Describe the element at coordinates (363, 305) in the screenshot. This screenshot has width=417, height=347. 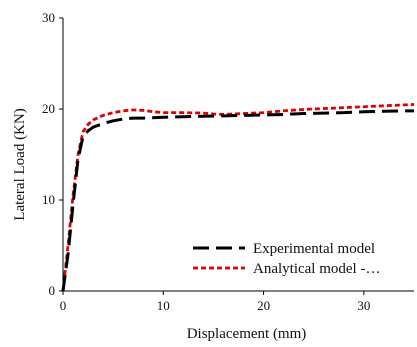
I see `x-tick-label: 30` at that location.